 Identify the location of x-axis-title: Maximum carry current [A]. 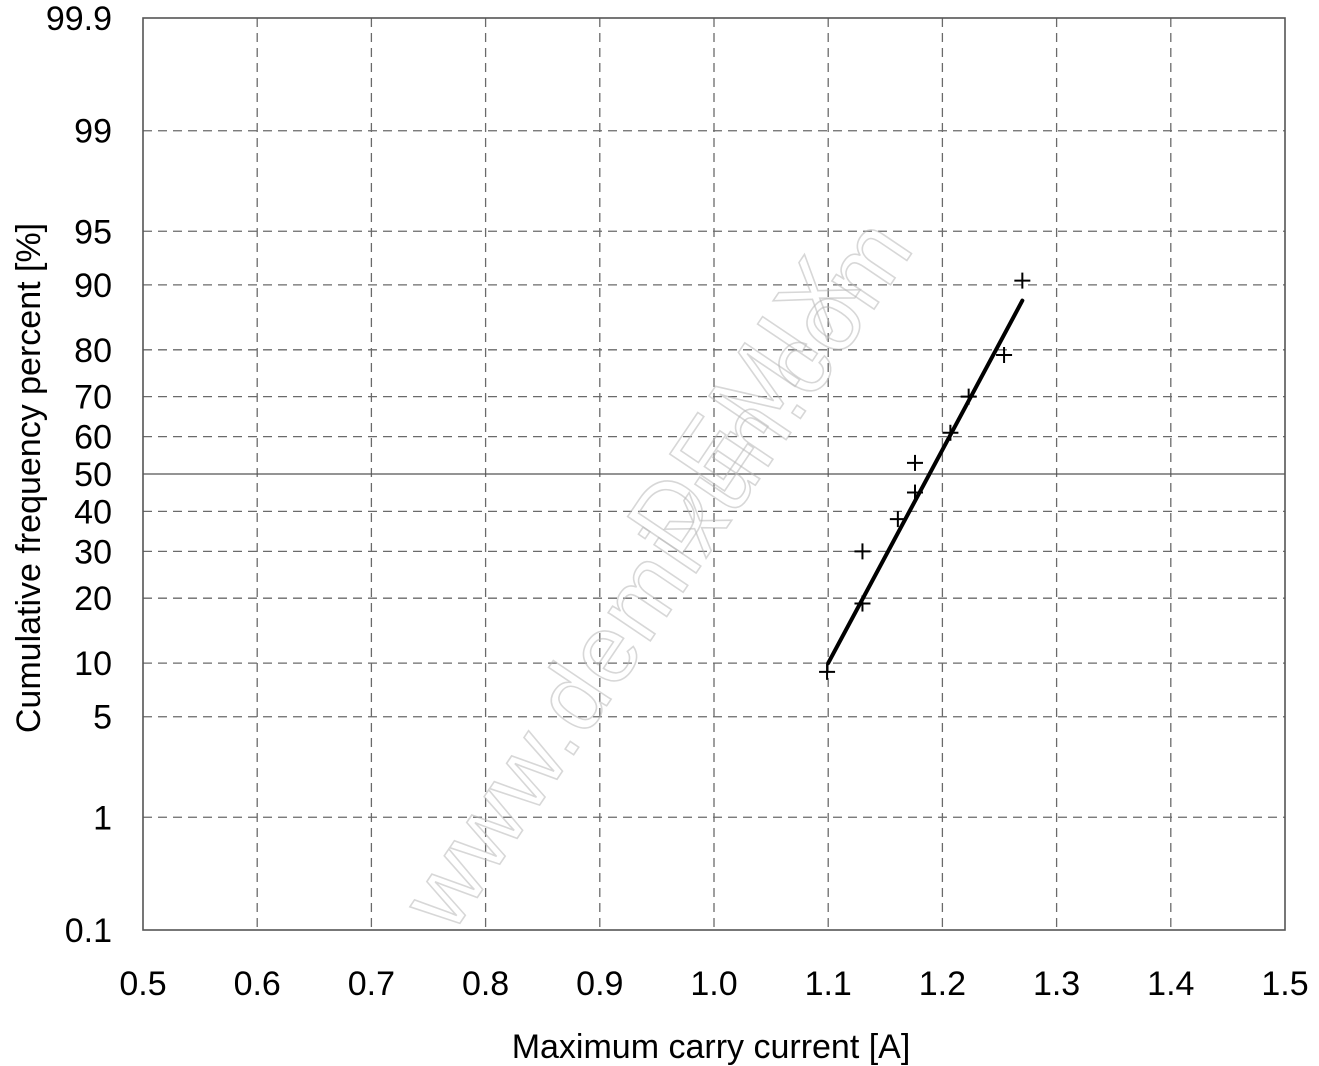
(711, 1047).